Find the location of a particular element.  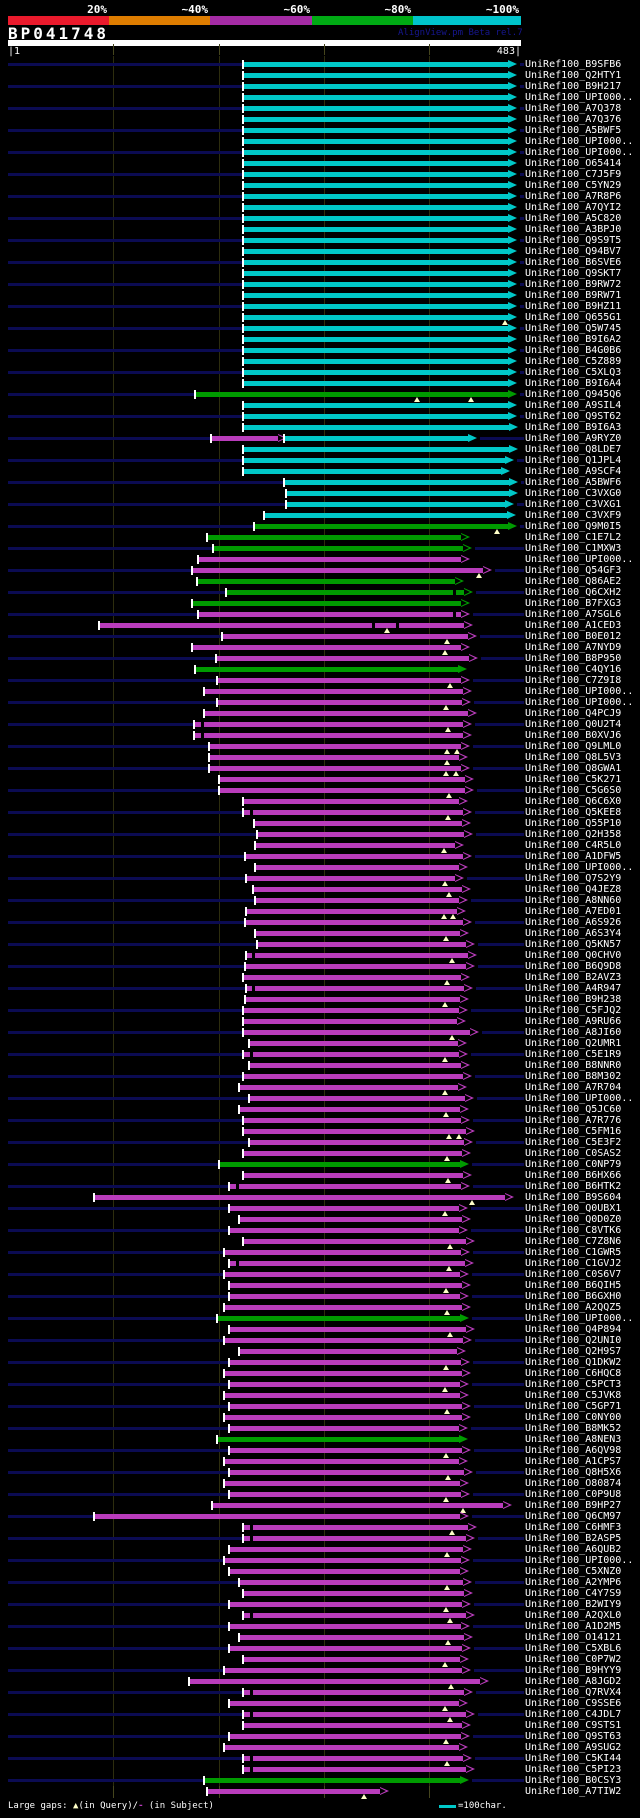

subject-label: UniRef100_Q9LML0 is located at coordinates (573, 746).